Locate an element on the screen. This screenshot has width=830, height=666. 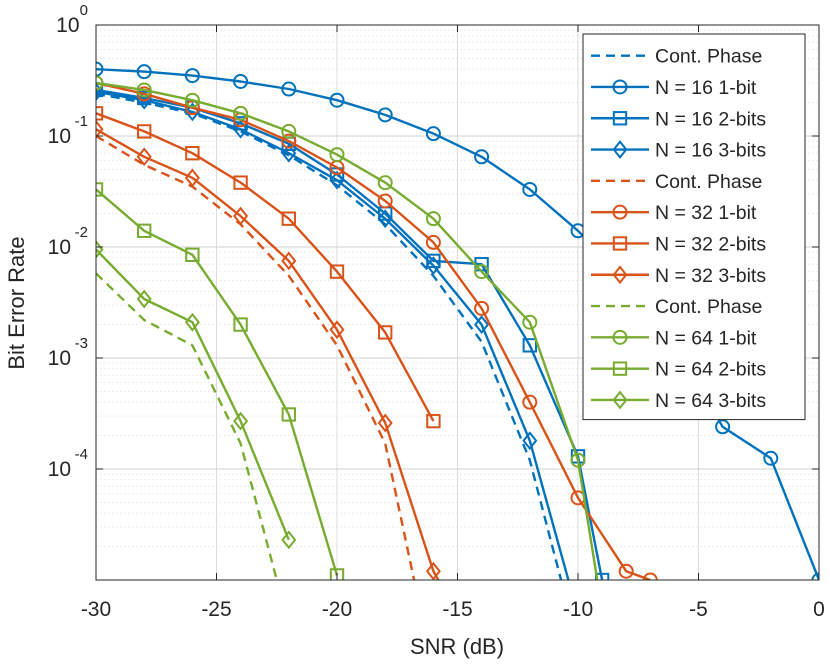
legend-item: N = 64 3-bits is located at coordinates (678, 401).